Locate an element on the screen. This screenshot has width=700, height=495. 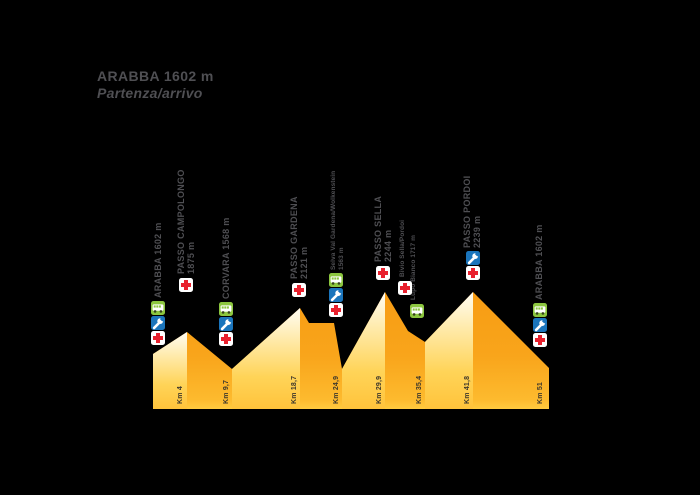
waypoint-label-bivio-line1: Bivio Sella/Pordoi is located at coordinates (402, 248).